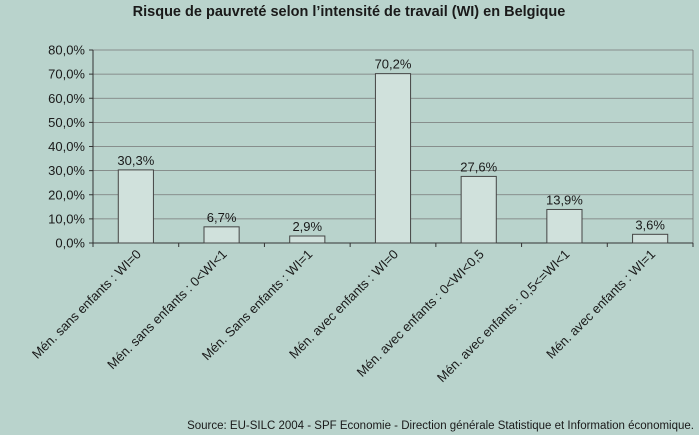  What do you see at coordinates (66, 170) in the screenshot?
I see `y-tick-label: 30,0%` at bounding box center [66, 170].